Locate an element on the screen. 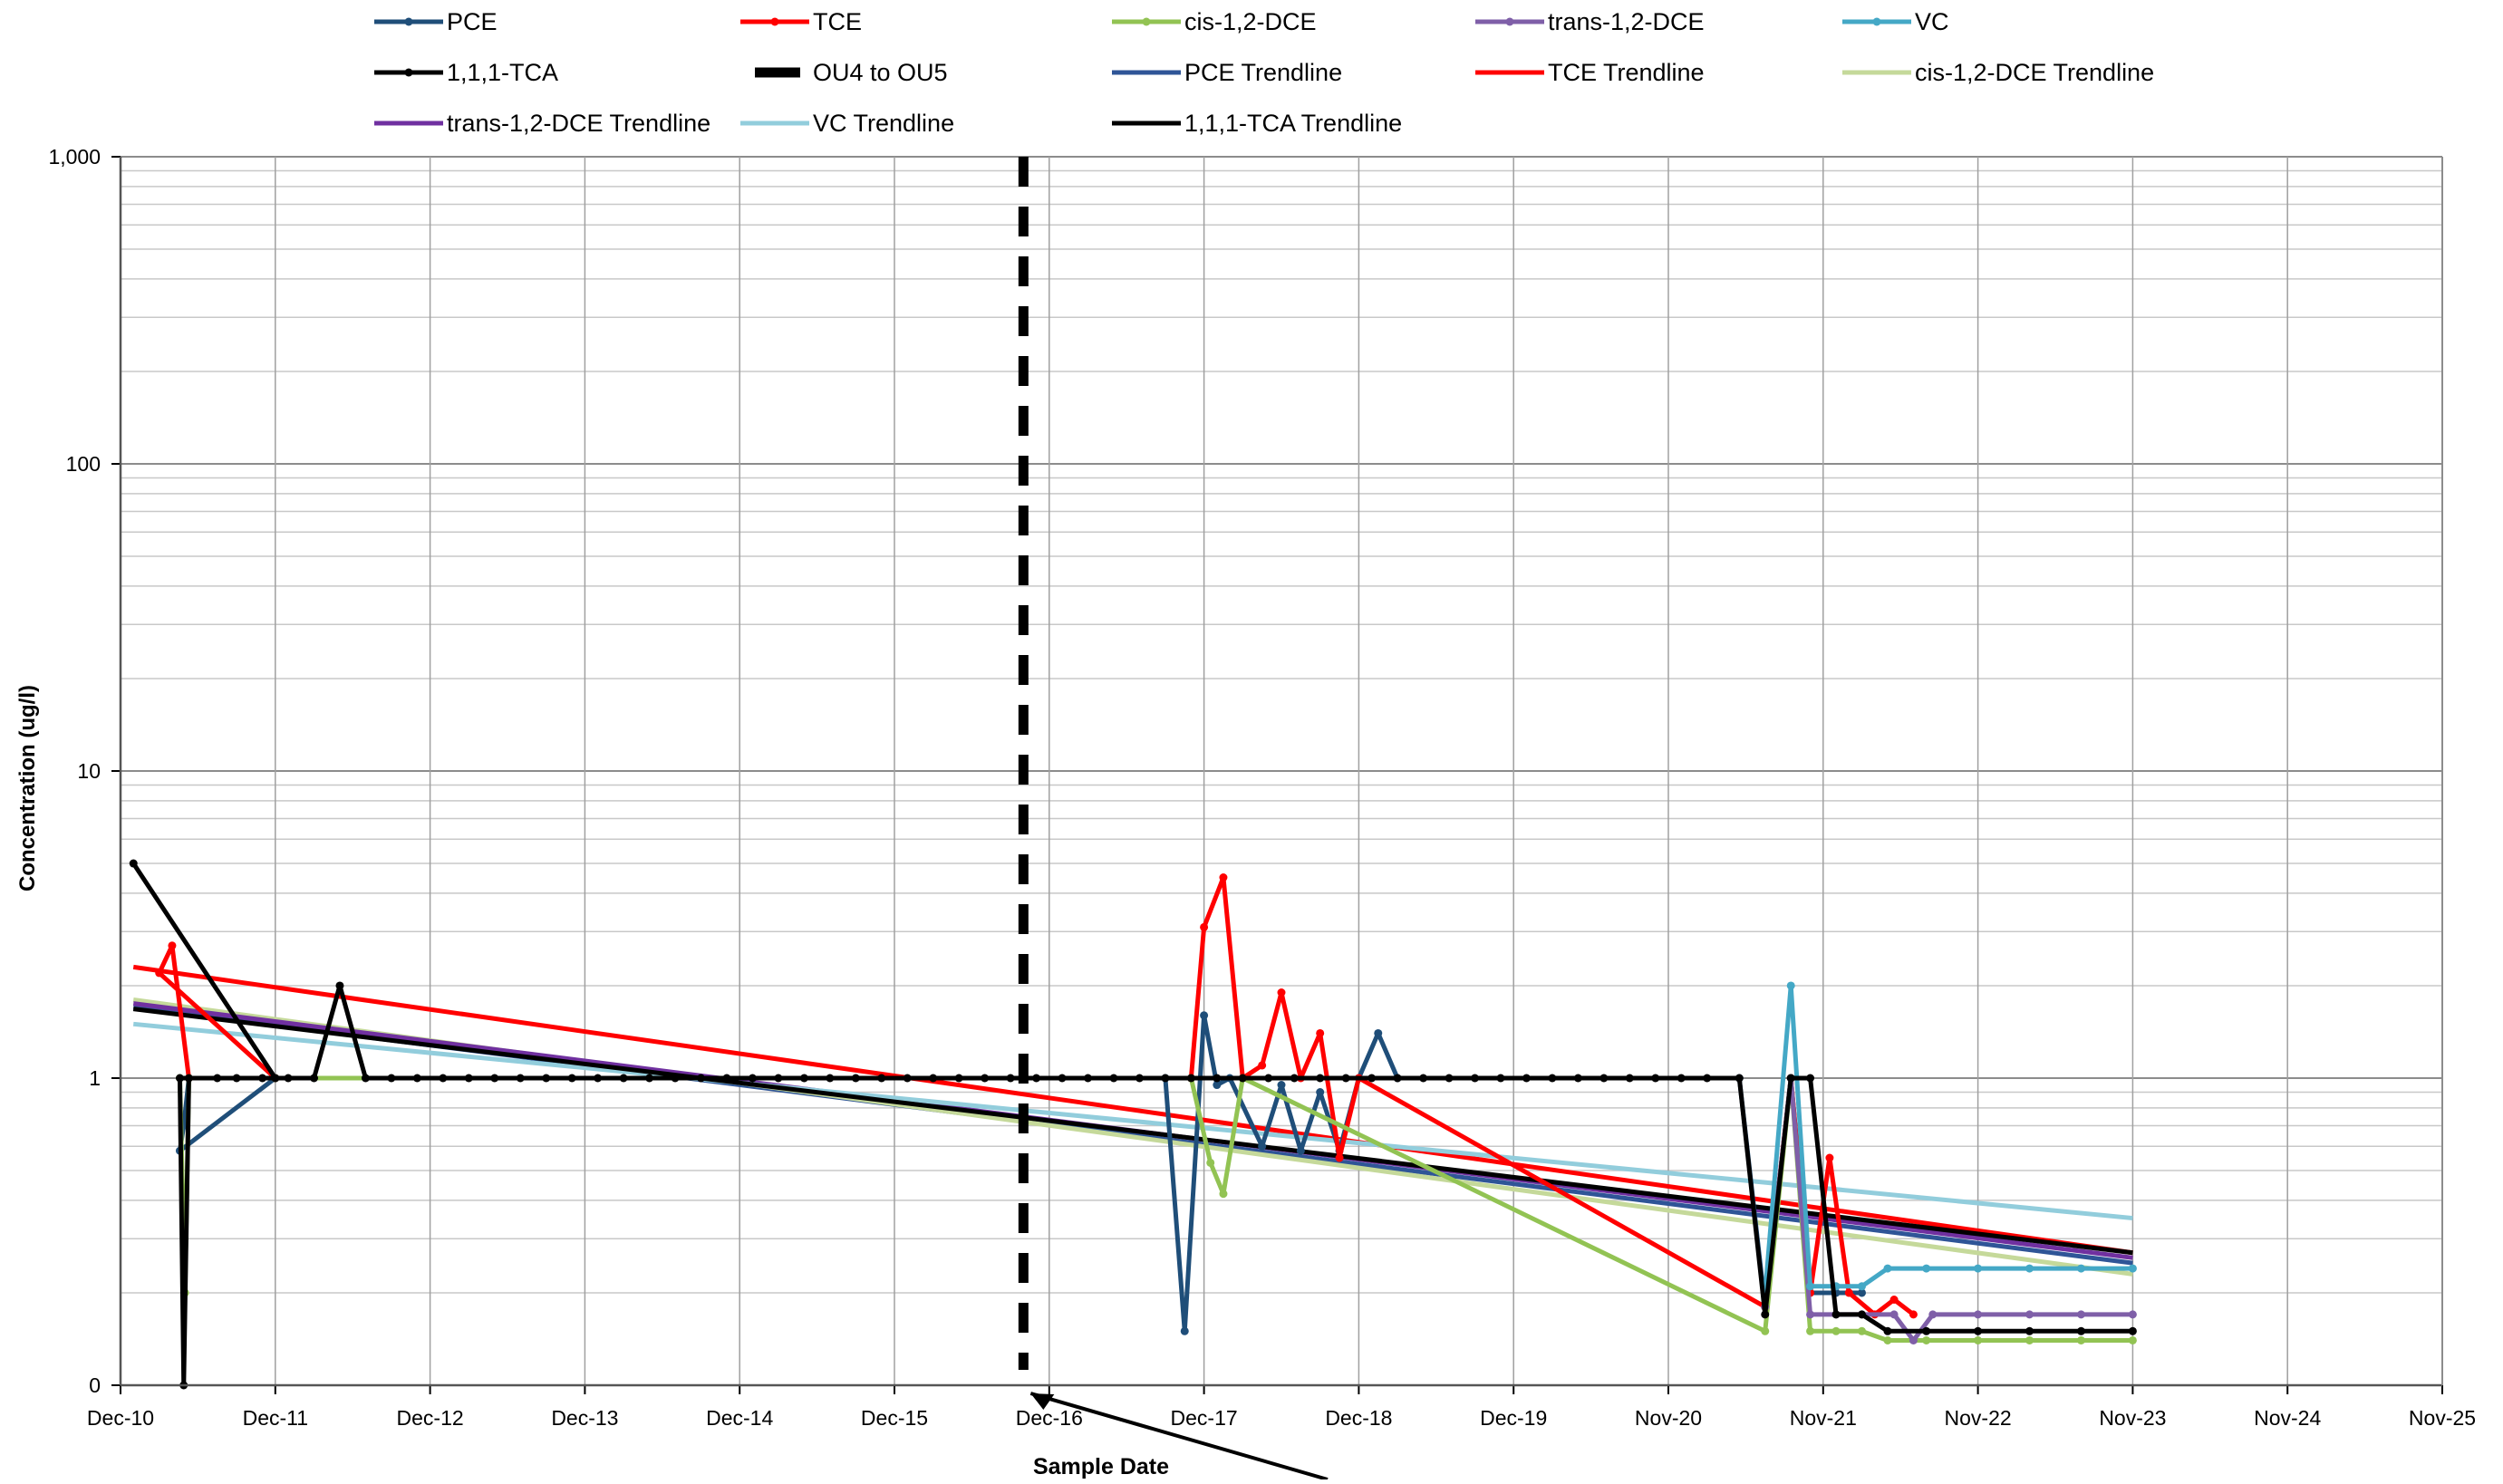 The width and height of the screenshot is (2503, 1484). legend-item: VC is located at coordinates (1896, 21).